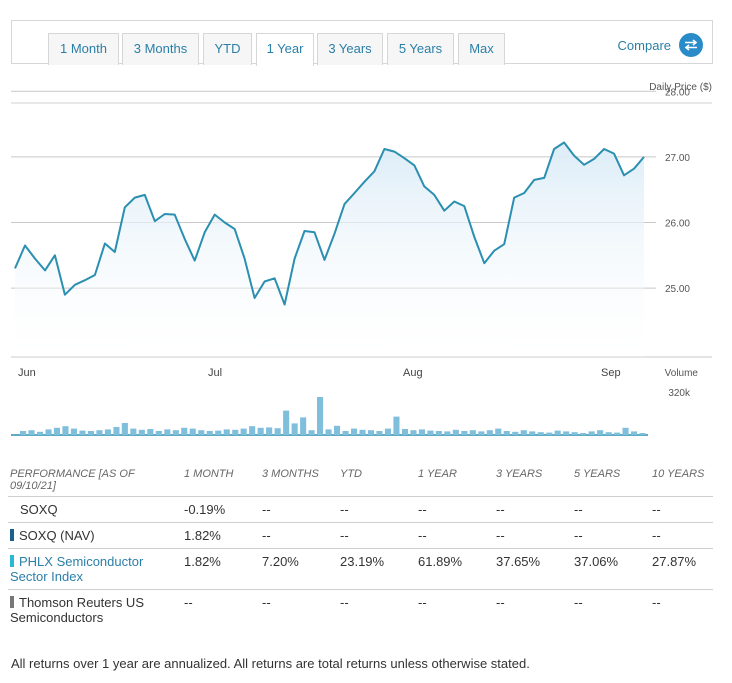 The image size is (732, 683). Describe the element at coordinates (377, 569) in the screenshot. I see `value-cell: 23.19%` at that location.